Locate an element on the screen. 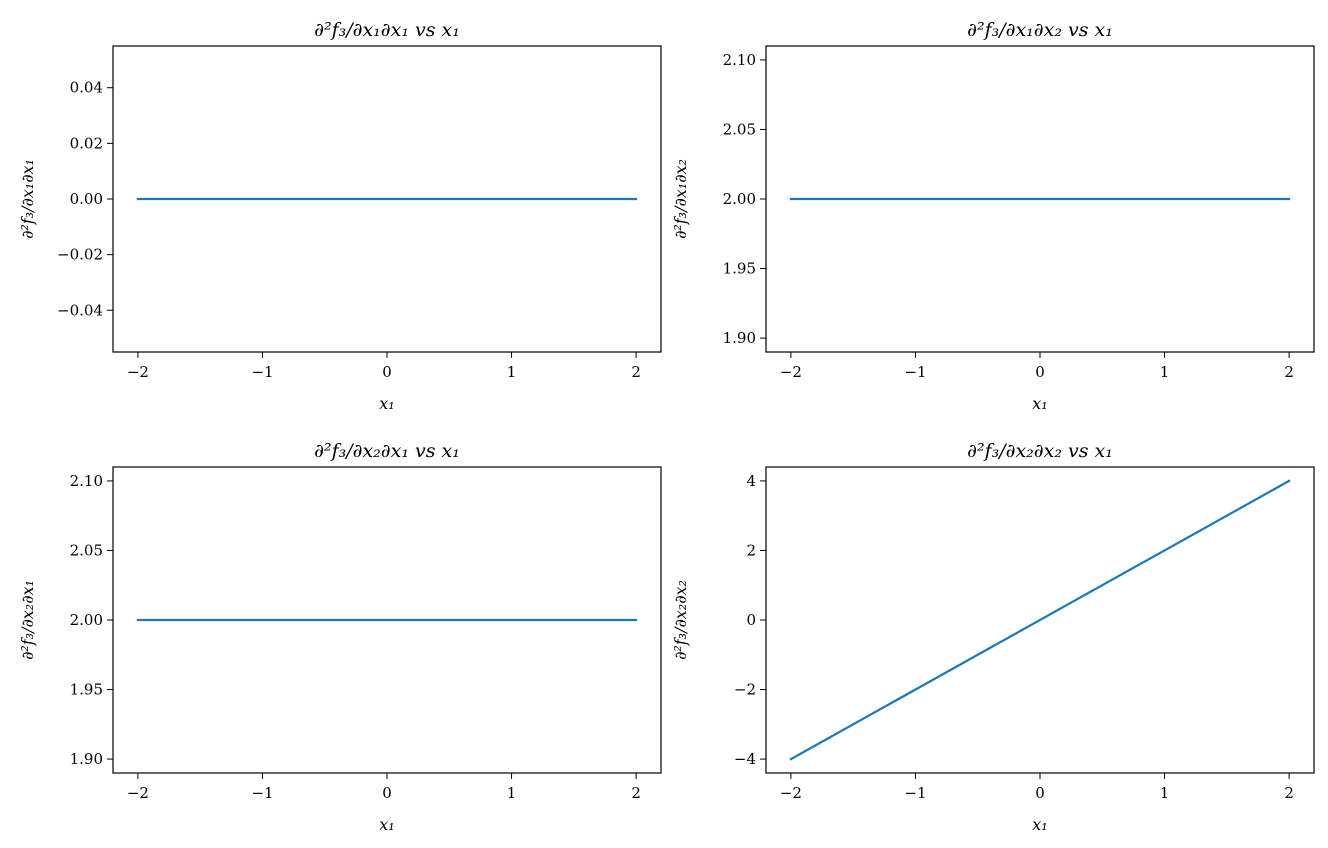  subplot-title: ∂²f₃/∂x₂∂x₁ vs x₁ is located at coordinates (387, 451).